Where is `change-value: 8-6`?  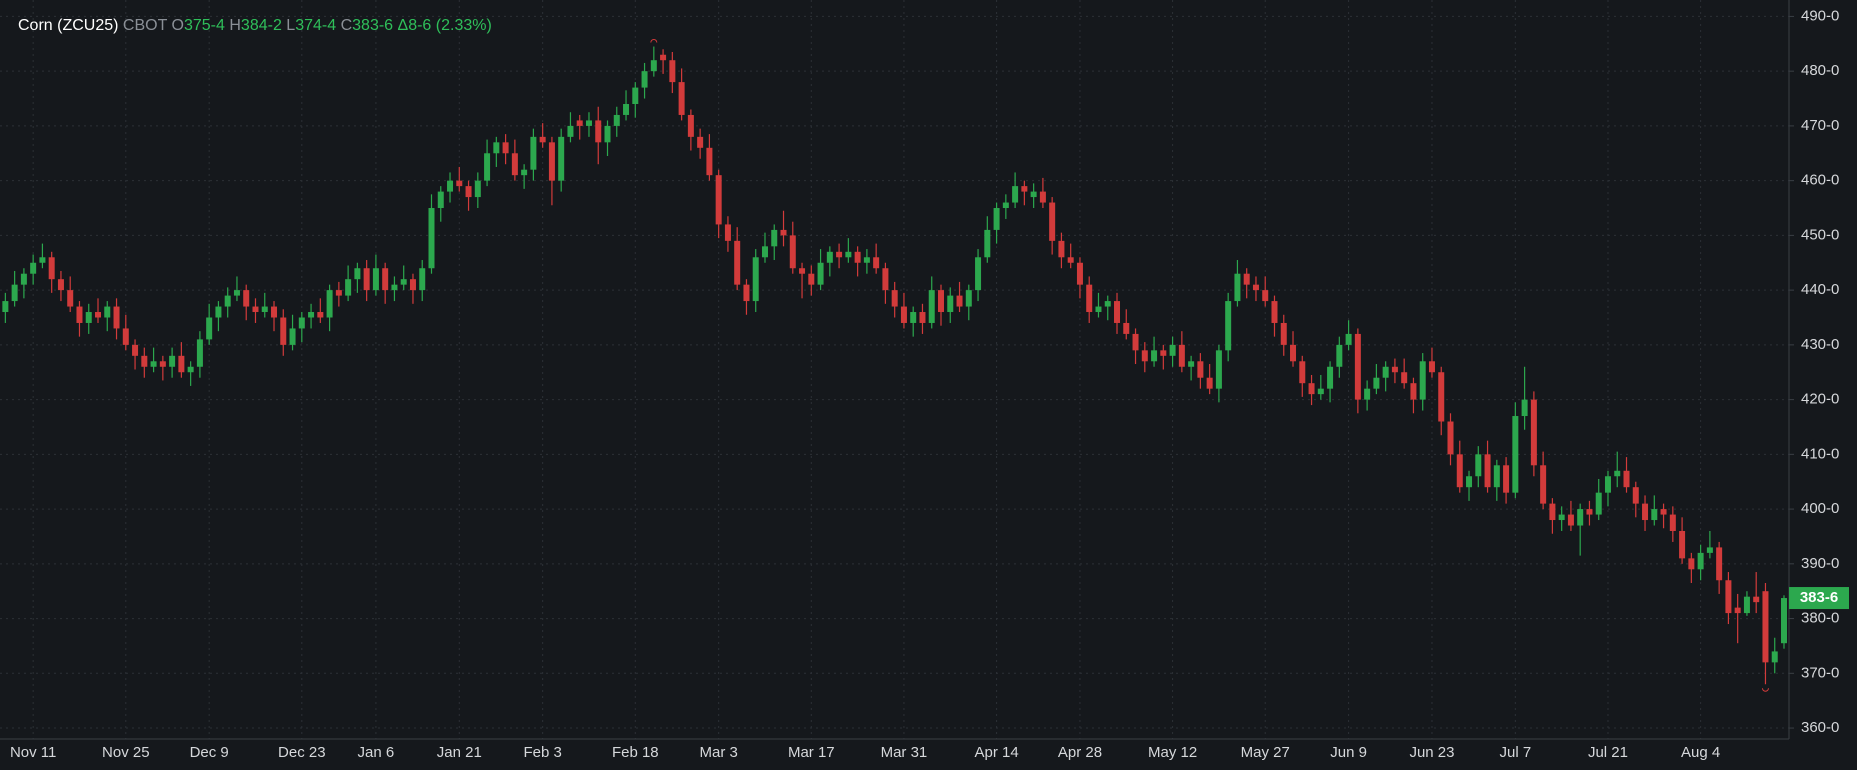
change-value: 8-6 is located at coordinates (419, 25).